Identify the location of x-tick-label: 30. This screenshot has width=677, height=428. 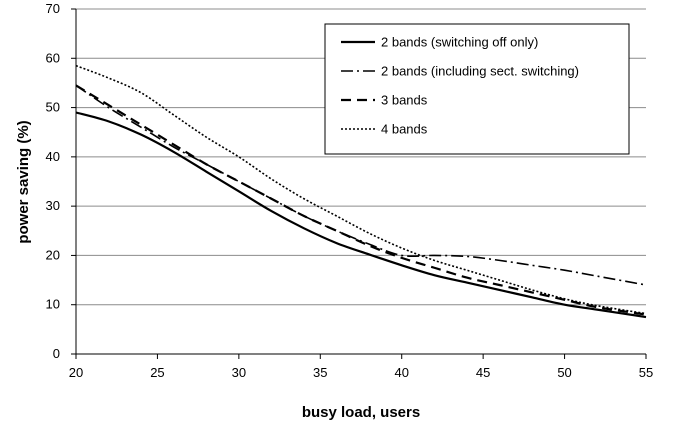
(239, 372).